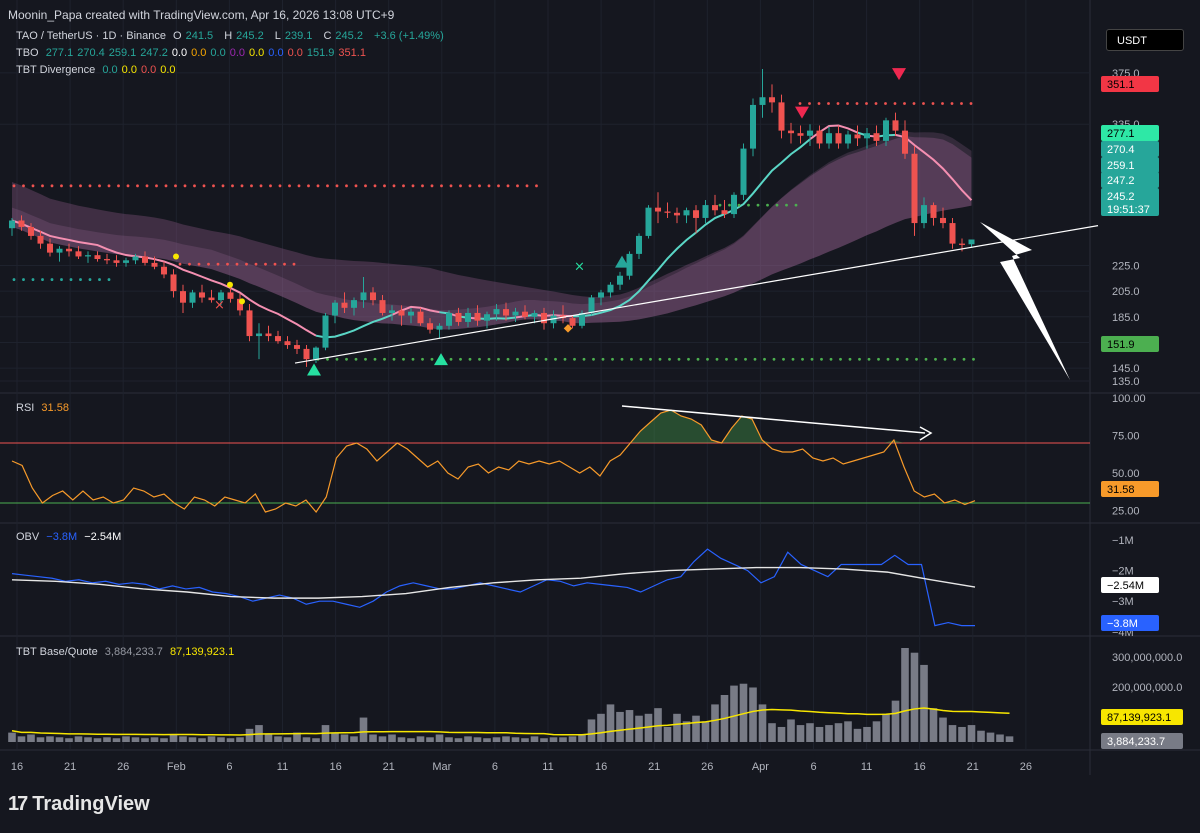 The height and width of the screenshot is (833, 1200). I want to click on tbt-divergence-legend: TBT Divergence 0.0 0.0 0.0 0.0, so click(98, 70).